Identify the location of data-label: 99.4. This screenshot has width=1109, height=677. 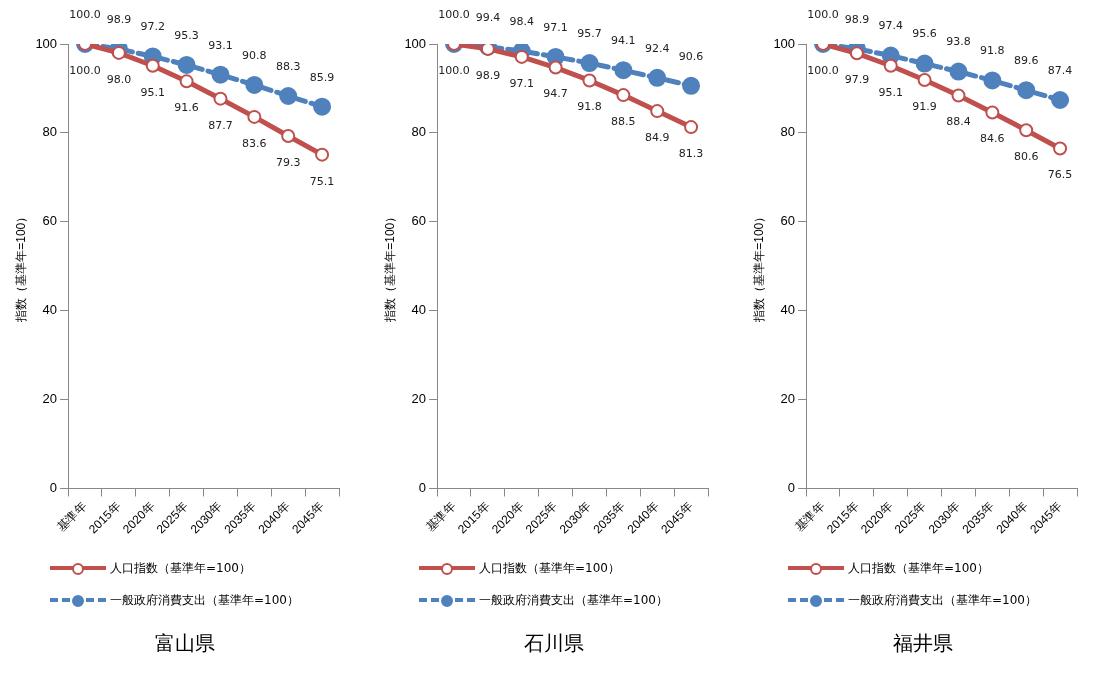
(488, 17).